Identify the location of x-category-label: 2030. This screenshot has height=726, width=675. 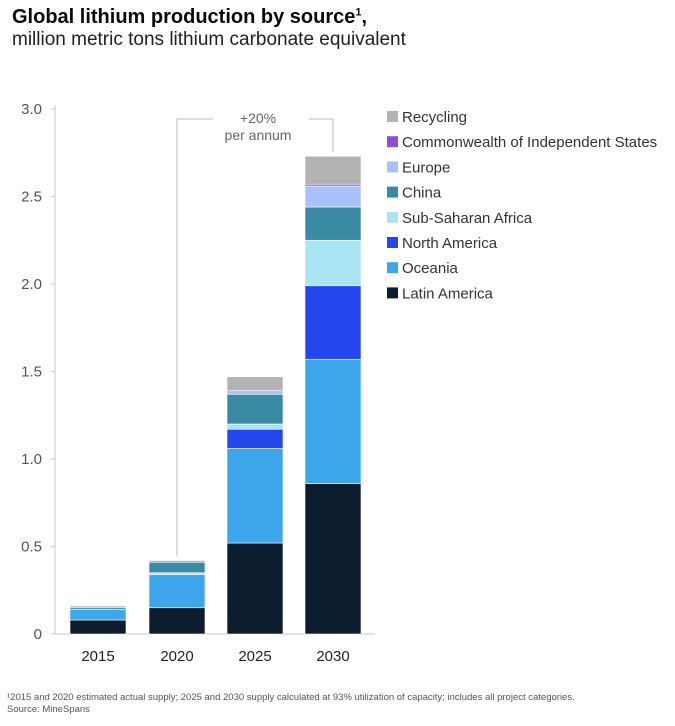
(332, 656).